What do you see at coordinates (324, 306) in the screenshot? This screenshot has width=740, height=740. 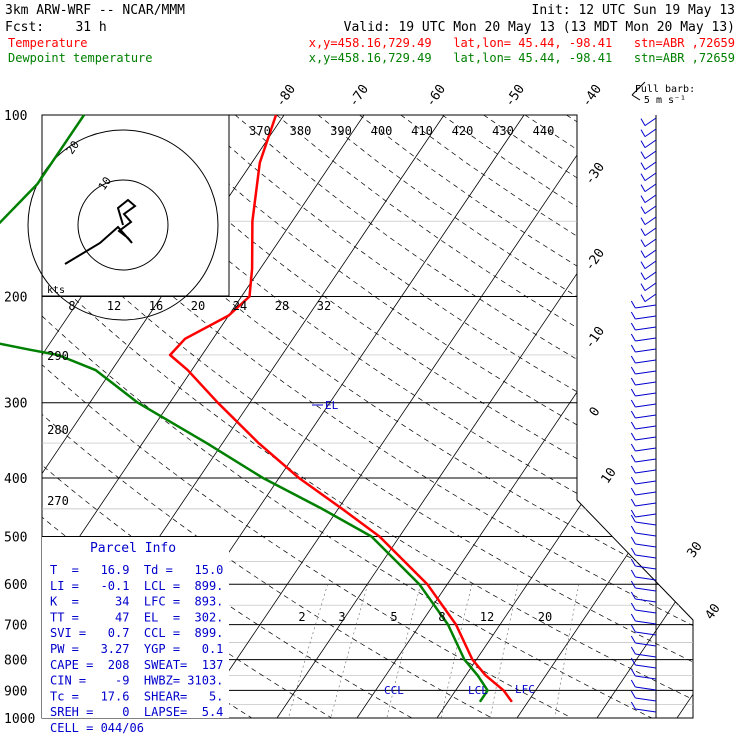 I see `mixing-ratio-upper-label: 32` at bounding box center [324, 306].